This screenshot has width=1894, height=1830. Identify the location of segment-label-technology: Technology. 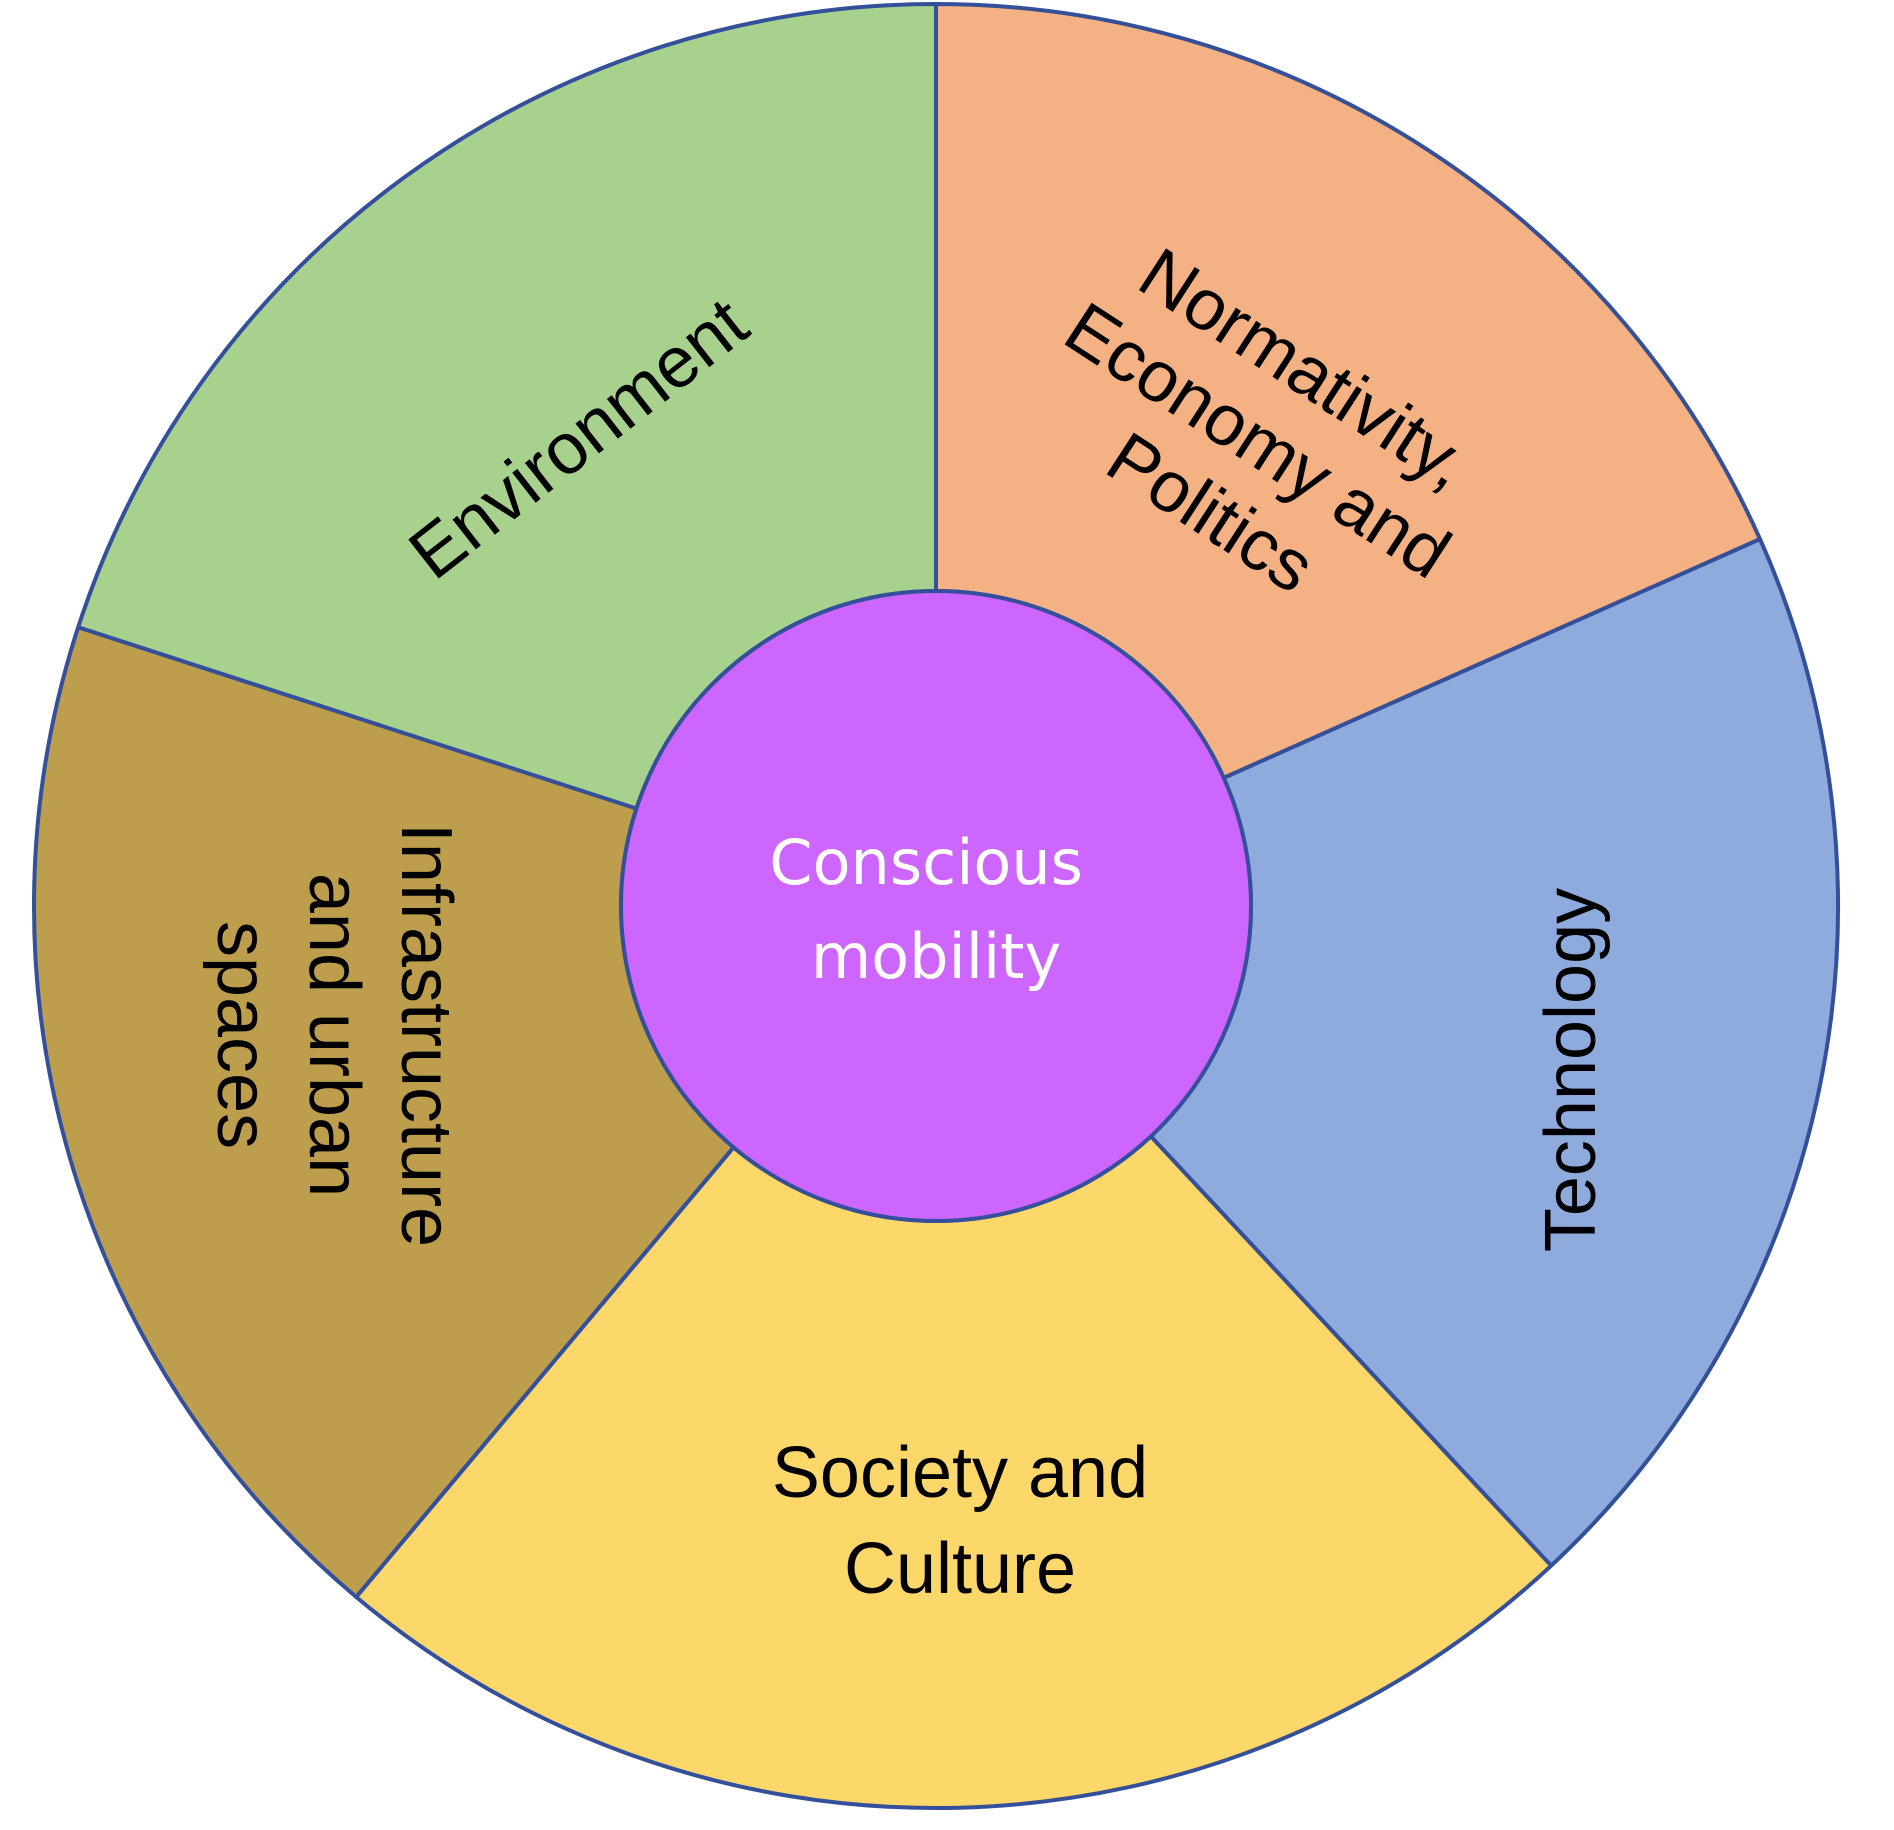
(1571, 1070).